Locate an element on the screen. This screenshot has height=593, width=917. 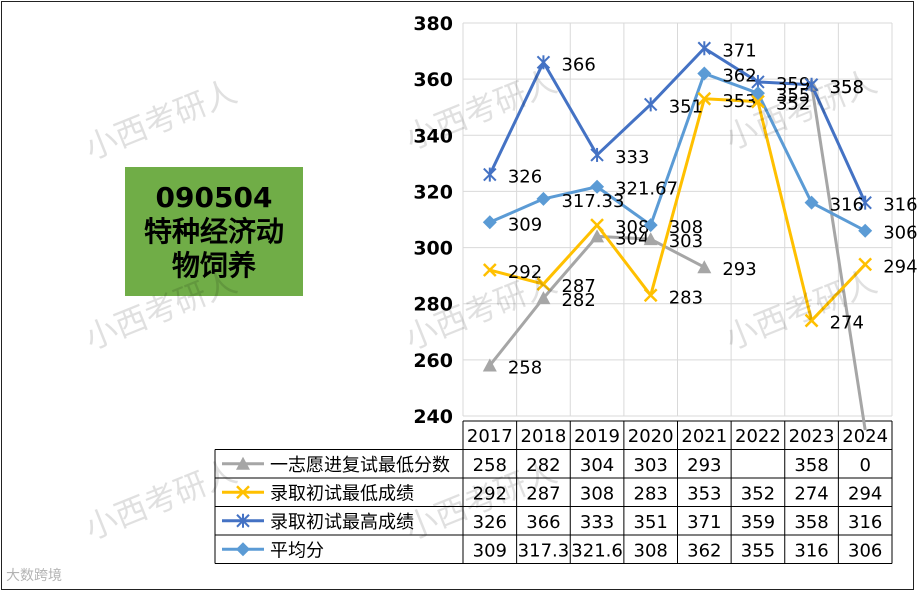
series-3-data-label: 308 is located at coordinates (686, 227).